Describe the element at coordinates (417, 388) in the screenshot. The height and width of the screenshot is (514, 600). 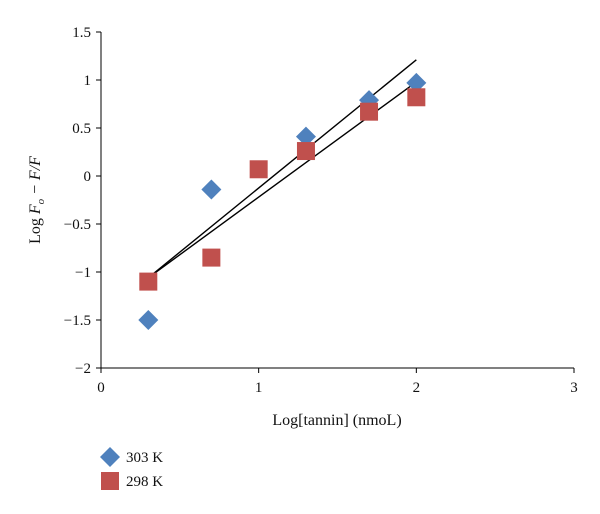
I see `x-tick-label: 2` at that location.